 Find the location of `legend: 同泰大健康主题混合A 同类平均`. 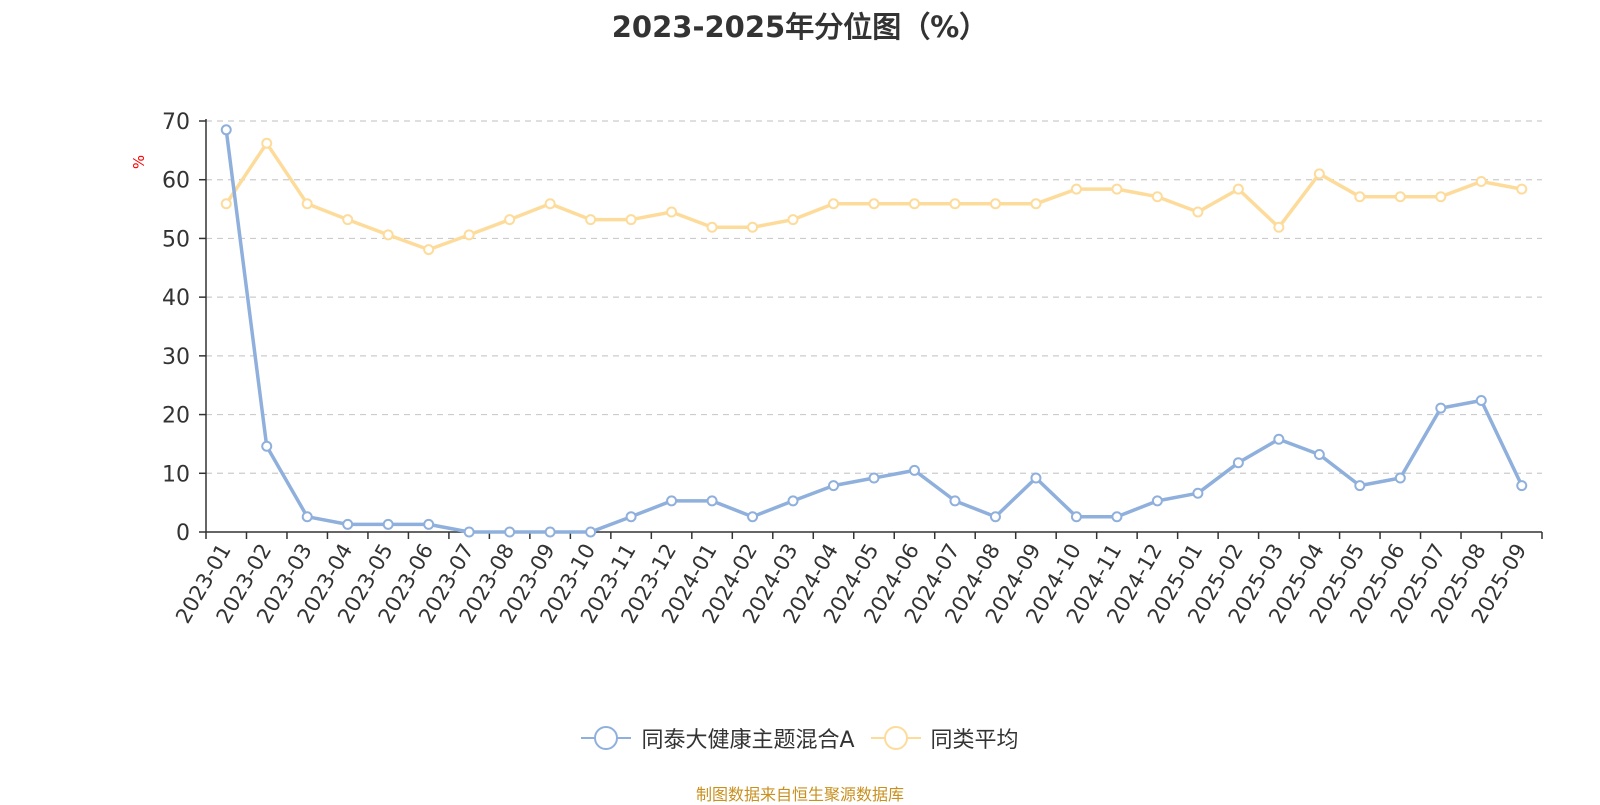

legend: 同泰大健康主题混合A 同类平均 is located at coordinates (800, 738).